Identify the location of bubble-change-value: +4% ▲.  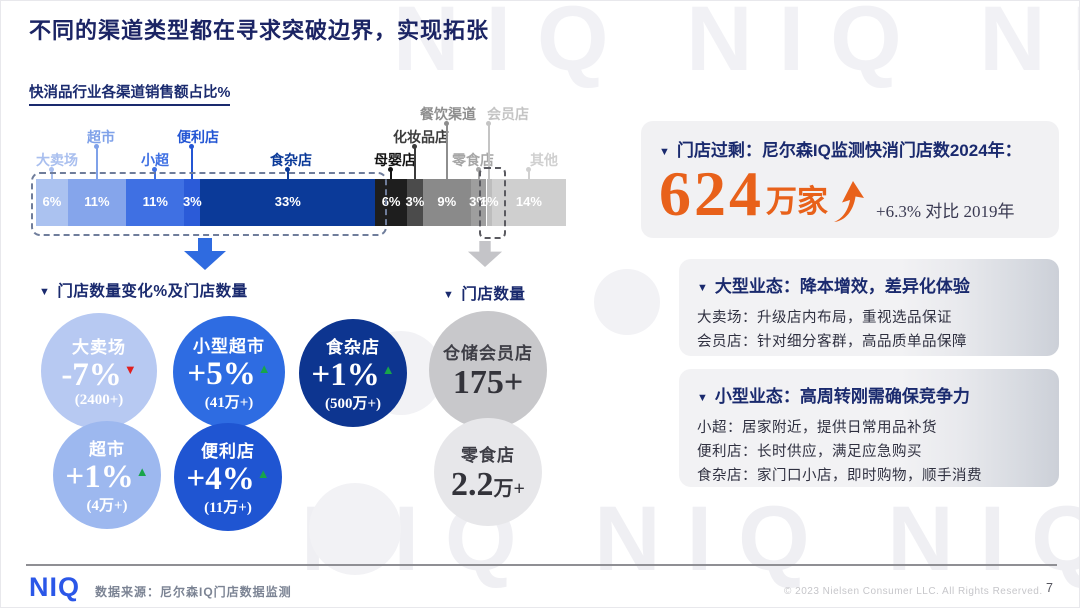
(228, 478).